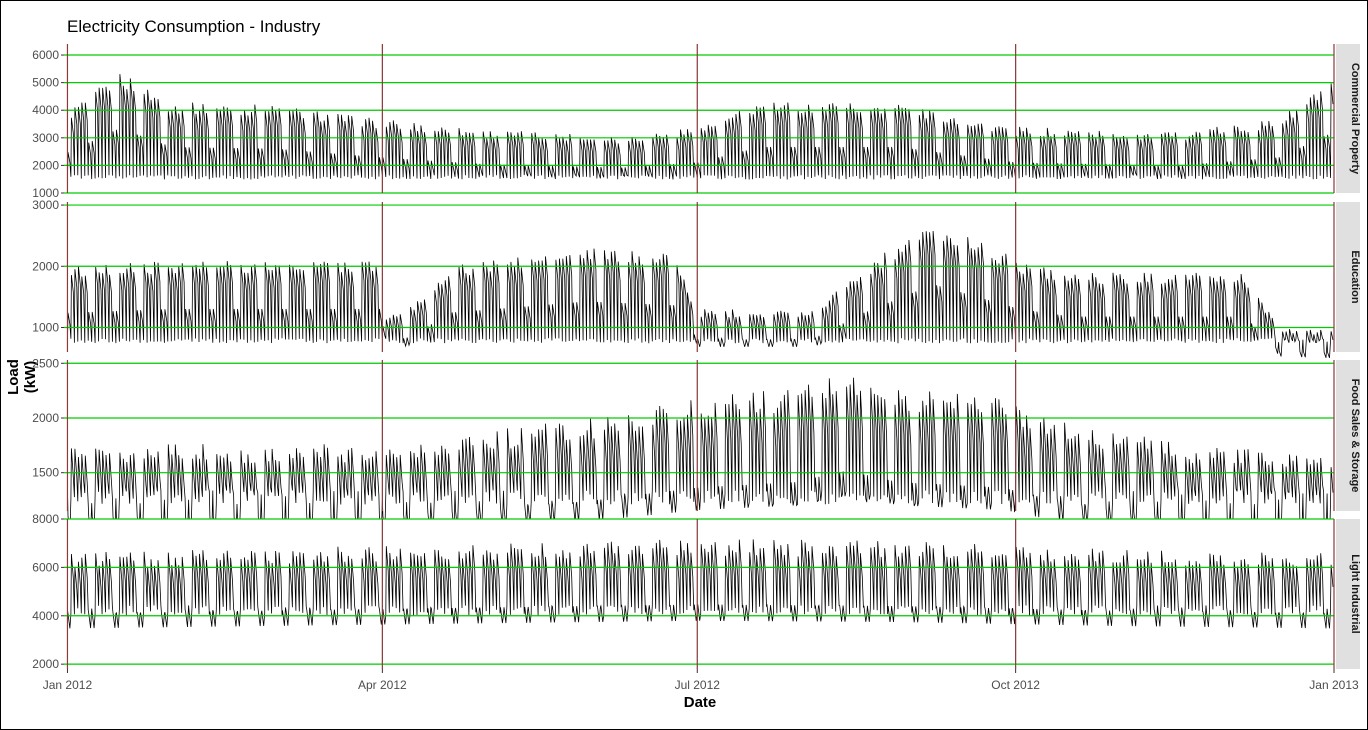 This screenshot has height=730, width=1368. I want to click on facet-strip-label: Light Industrial, so click(1355, 593).